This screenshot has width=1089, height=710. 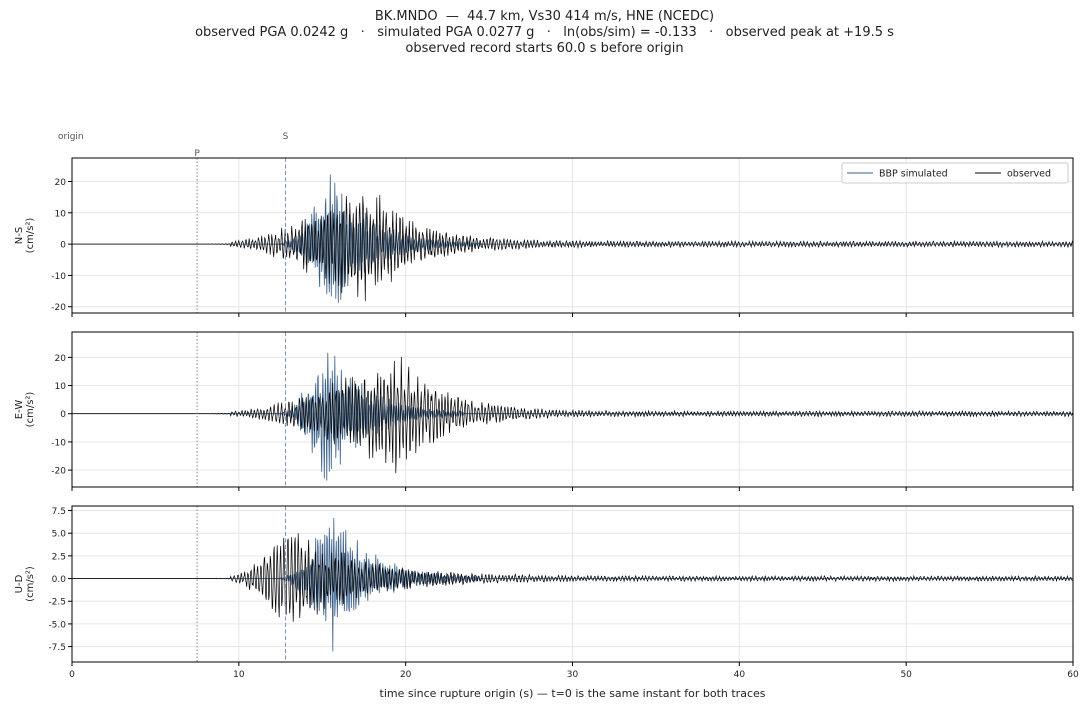 I want to click on marker-label-s: S, so click(x=286, y=137).